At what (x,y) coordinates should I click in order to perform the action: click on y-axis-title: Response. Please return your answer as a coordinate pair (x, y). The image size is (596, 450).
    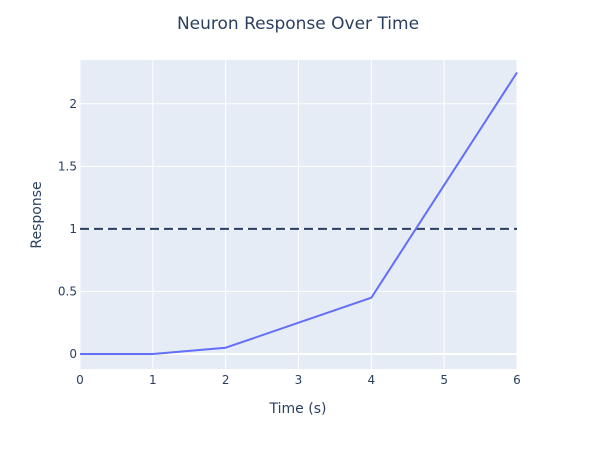
    Looking at the image, I should click on (37, 214).